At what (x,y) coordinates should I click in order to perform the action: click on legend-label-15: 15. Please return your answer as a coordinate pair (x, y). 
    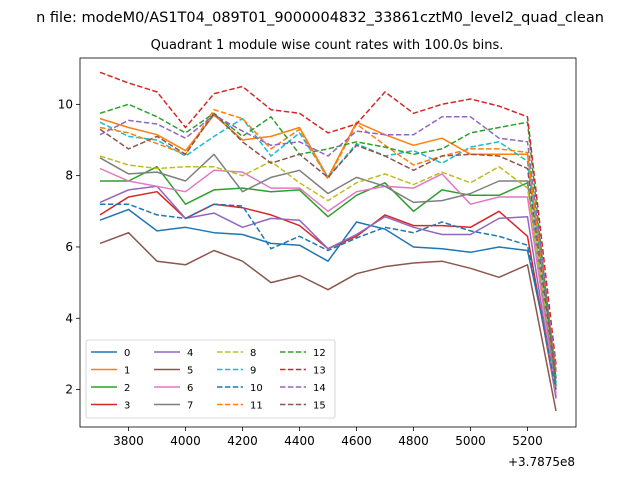
    Looking at the image, I should click on (319, 406).